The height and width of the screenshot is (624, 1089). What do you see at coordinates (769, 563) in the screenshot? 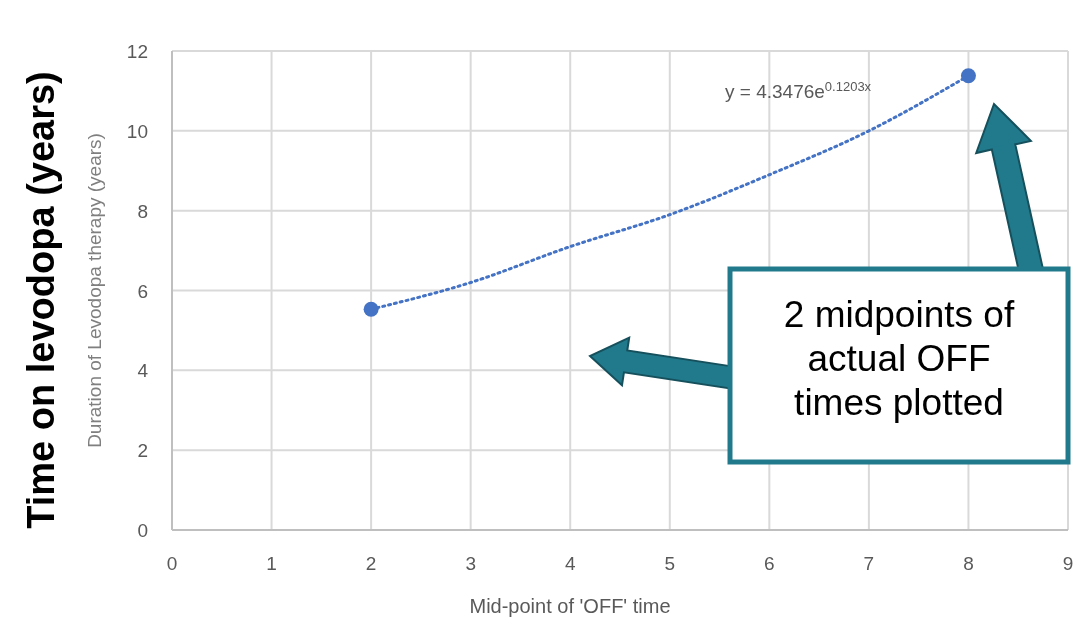
I see `x-tick-label: 6` at bounding box center [769, 563].